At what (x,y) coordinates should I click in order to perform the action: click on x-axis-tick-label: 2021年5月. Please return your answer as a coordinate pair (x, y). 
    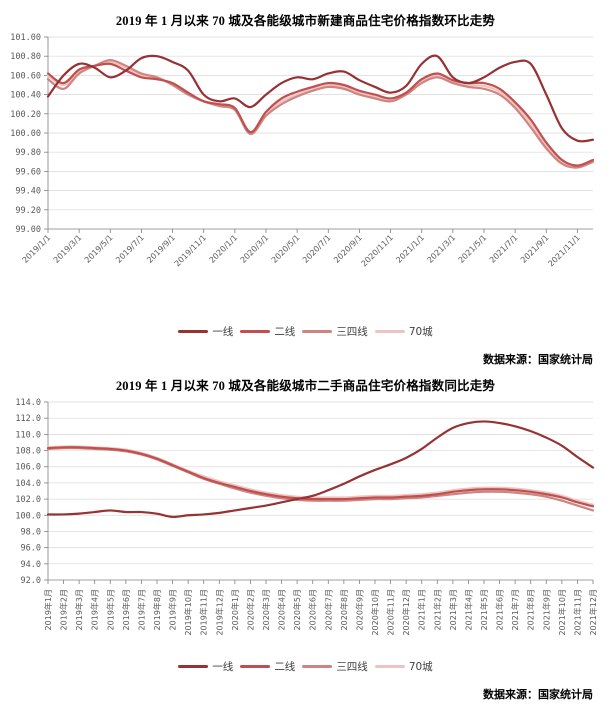
    Looking at the image, I should click on (484, 609).